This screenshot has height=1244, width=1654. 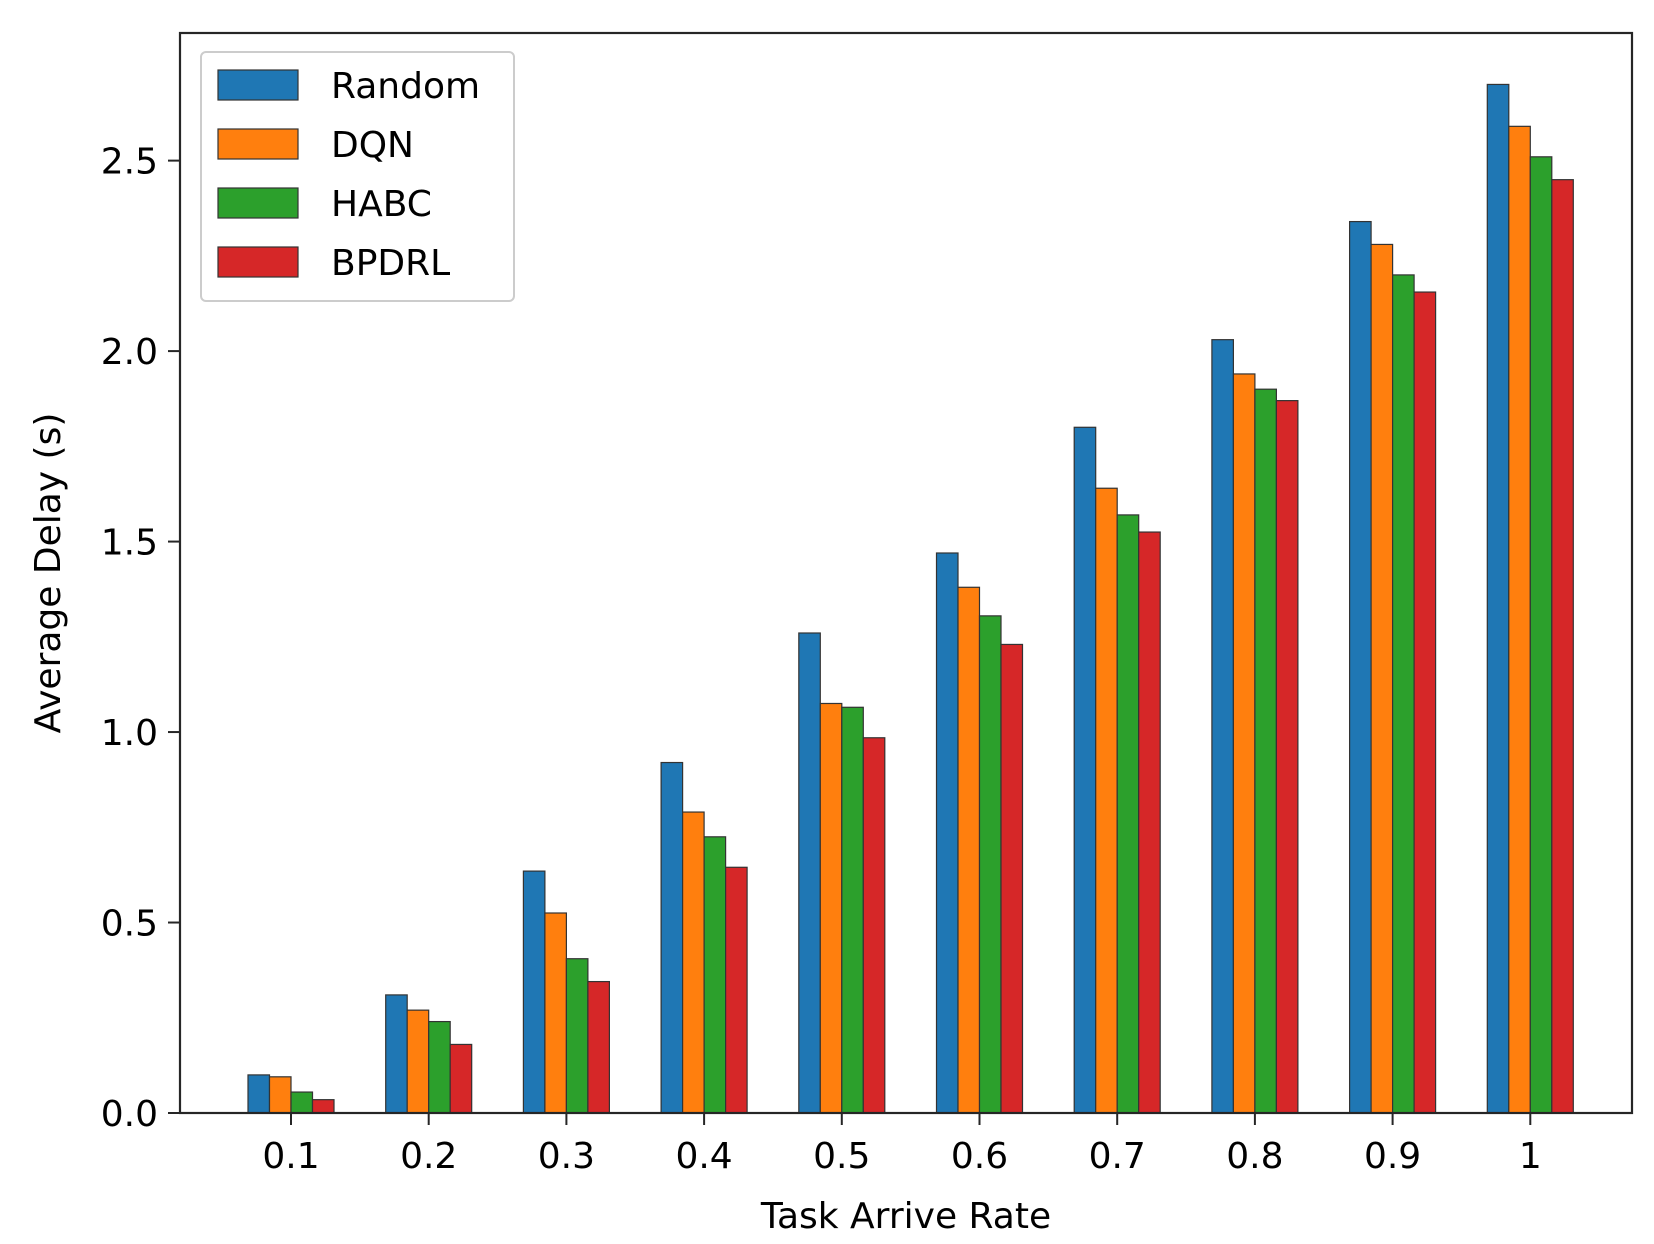 What do you see at coordinates (736, 990) in the screenshot?
I see `bar-bpdrl-0.4` at bounding box center [736, 990].